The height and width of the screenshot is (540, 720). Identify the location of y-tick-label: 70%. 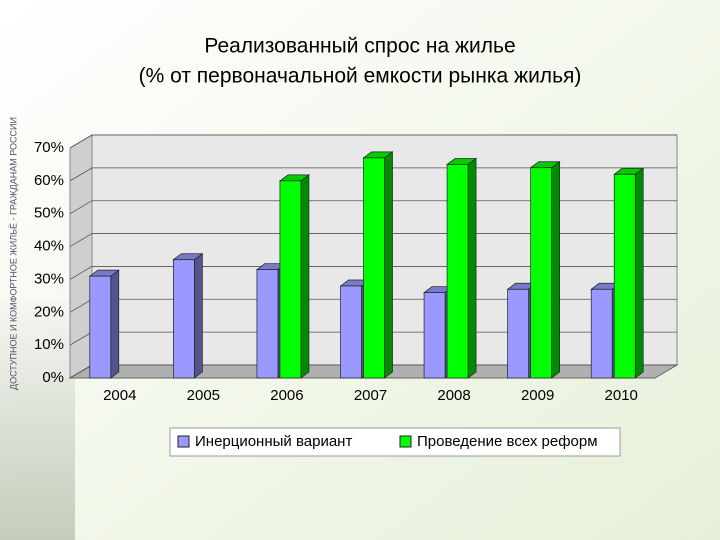
(49, 147).